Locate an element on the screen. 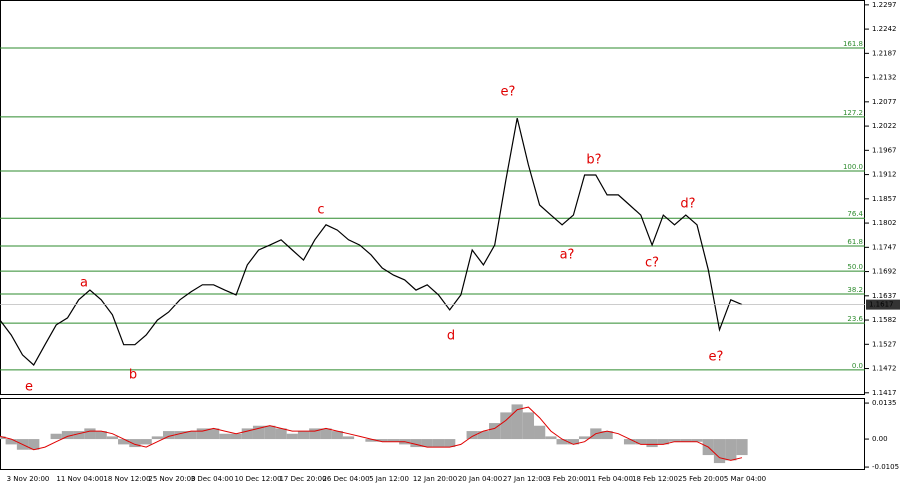 Image resolution: width=900 pixels, height=485 pixels. y-tick-label: 1.2297 is located at coordinates (884, 5).